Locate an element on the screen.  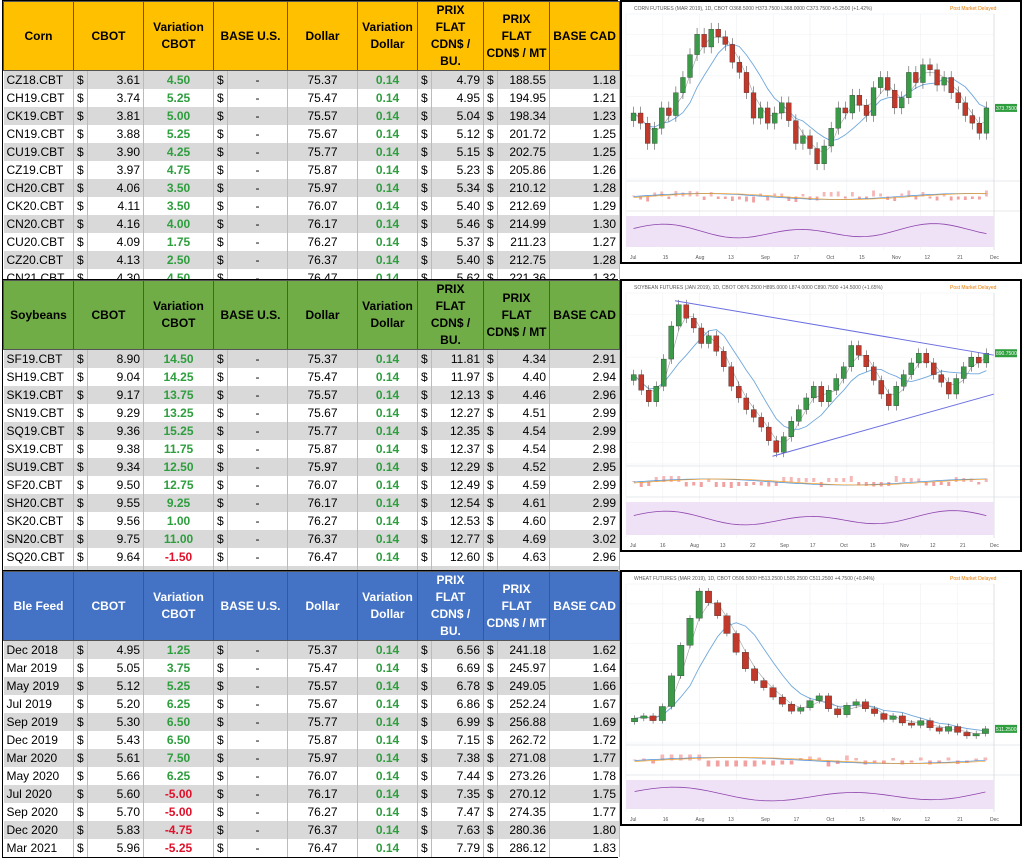
rsi-line is located at coordinates (810, 794).